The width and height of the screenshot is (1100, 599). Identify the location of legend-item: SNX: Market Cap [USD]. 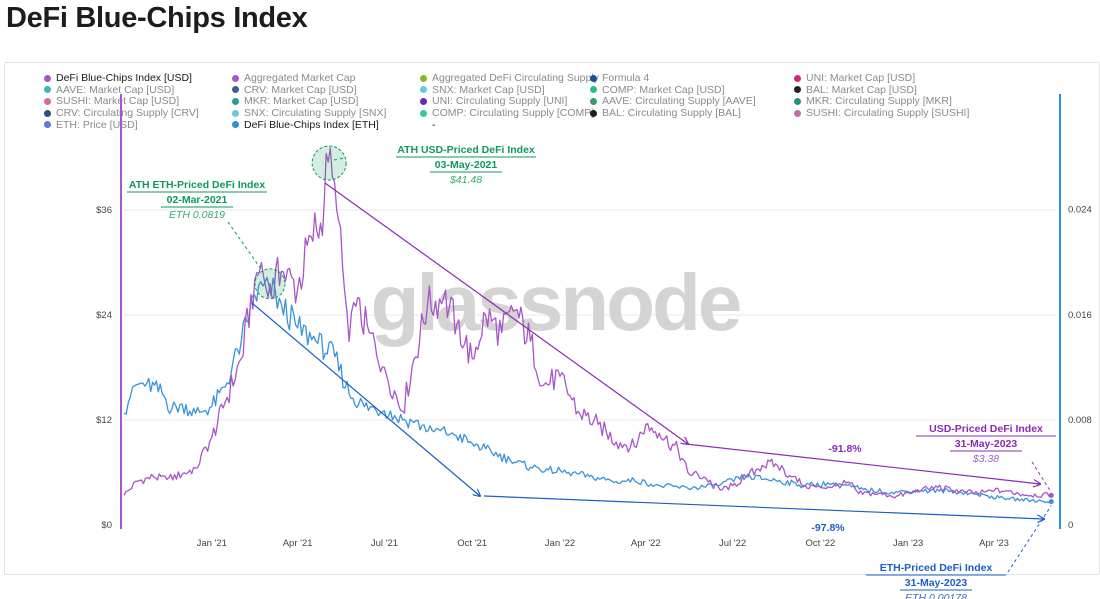
(482, 90).